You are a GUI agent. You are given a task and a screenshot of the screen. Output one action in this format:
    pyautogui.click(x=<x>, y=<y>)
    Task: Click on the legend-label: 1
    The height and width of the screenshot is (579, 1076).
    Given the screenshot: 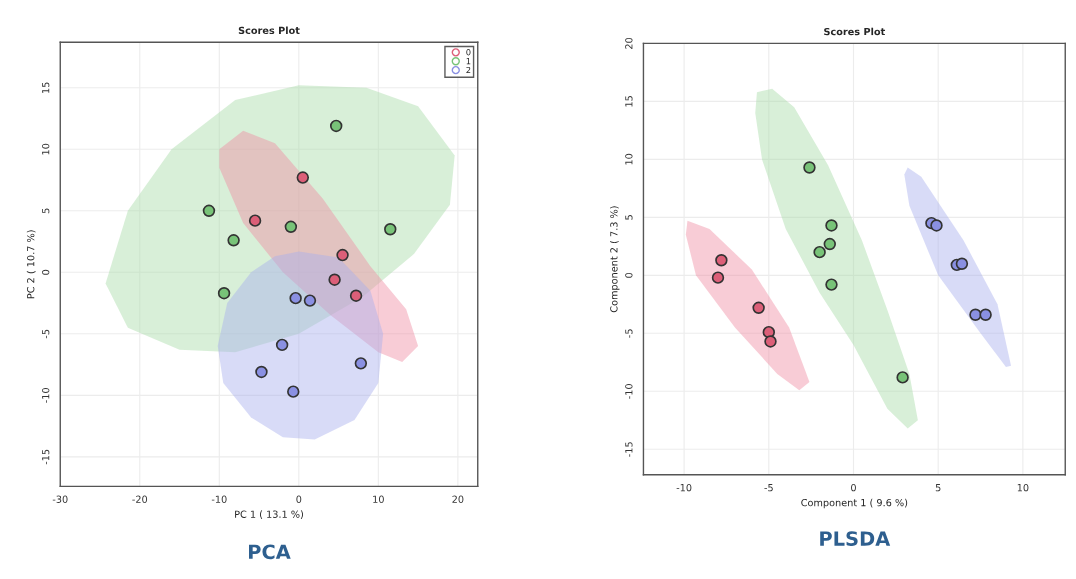 What is the action you would take?
    pyautogui.click(x=468, y=61)
    